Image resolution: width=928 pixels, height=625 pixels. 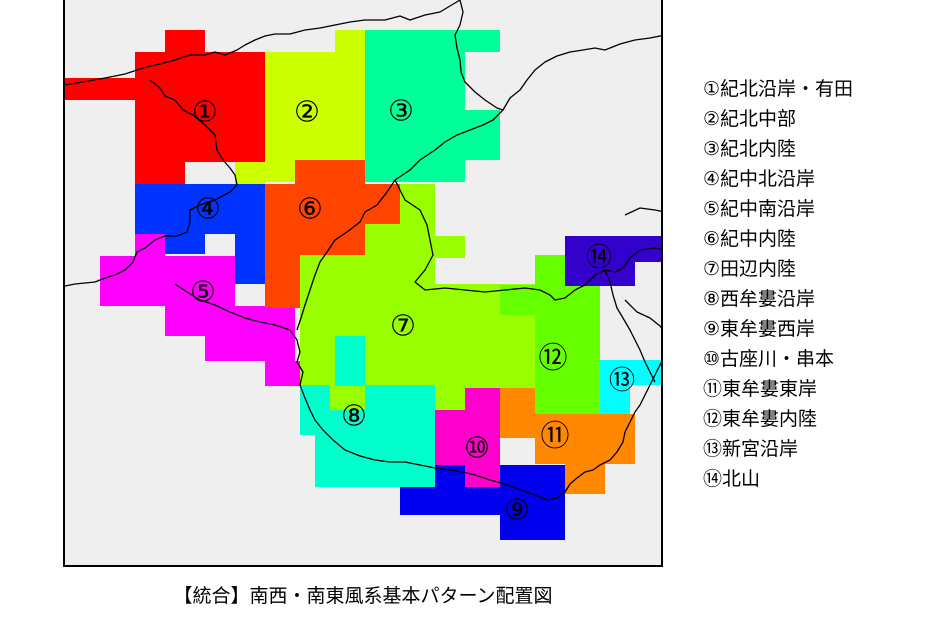 I want to click on region-label-14: ⑭, so click(x=599, y=258).